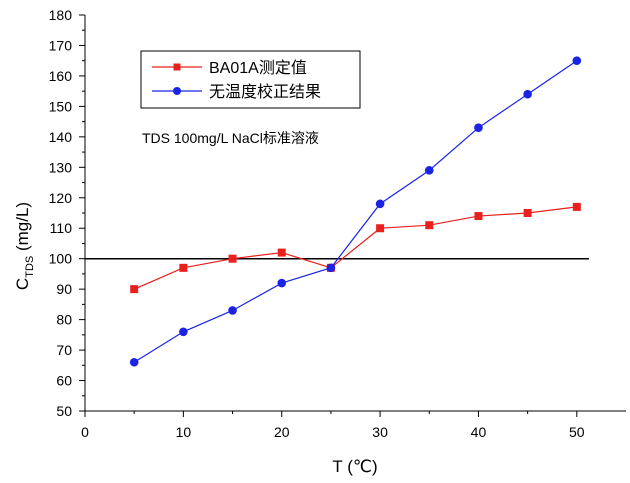 Image resolution: width=630 pixels, height=483 pixels. I want to click on y-tick-label: 90, so click(64, 289).